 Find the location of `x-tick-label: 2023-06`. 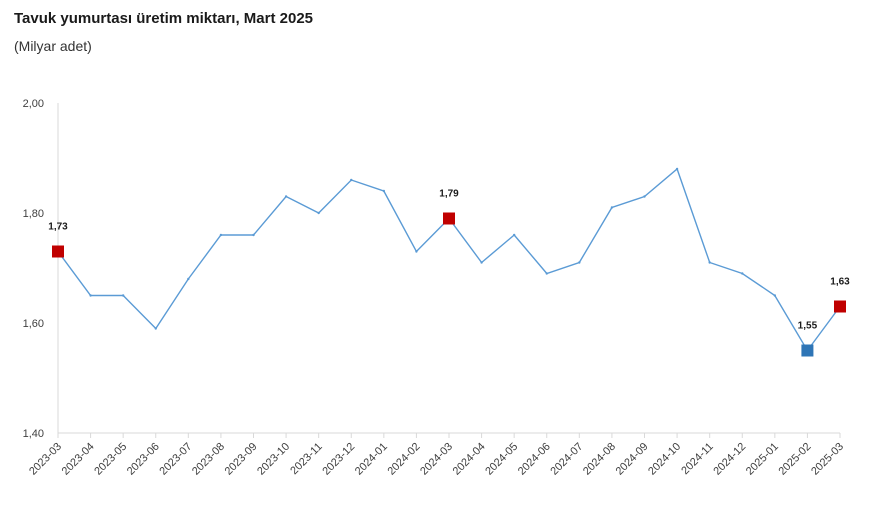

x-tick-label: 2023-06 is located at coordinates (143, 459).